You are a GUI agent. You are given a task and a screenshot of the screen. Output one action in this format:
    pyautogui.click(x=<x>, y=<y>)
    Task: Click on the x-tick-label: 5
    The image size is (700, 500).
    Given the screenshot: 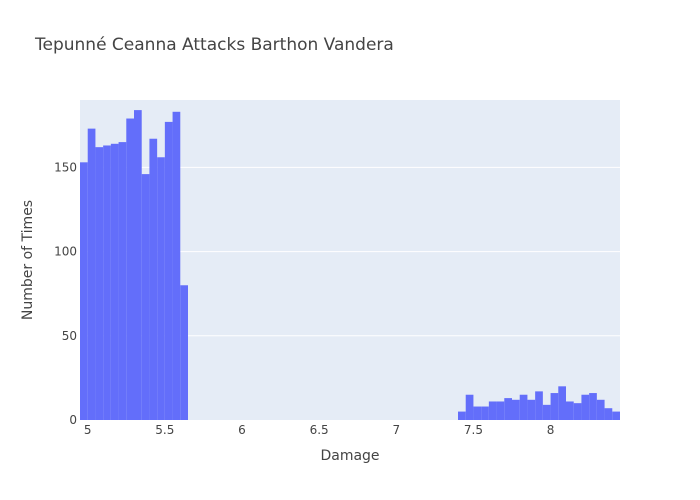 What is the action you would take?
    pyautogui.click(x=88, y=430)
    